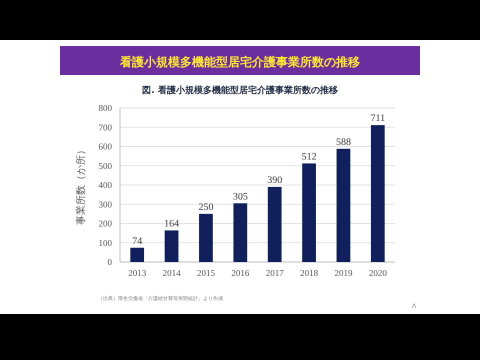 The width and height of the screenshot is (480, 360). Describe the element at coordinates (105, 185) in the screenshot. I see `y-tick-label: 400` at that location.